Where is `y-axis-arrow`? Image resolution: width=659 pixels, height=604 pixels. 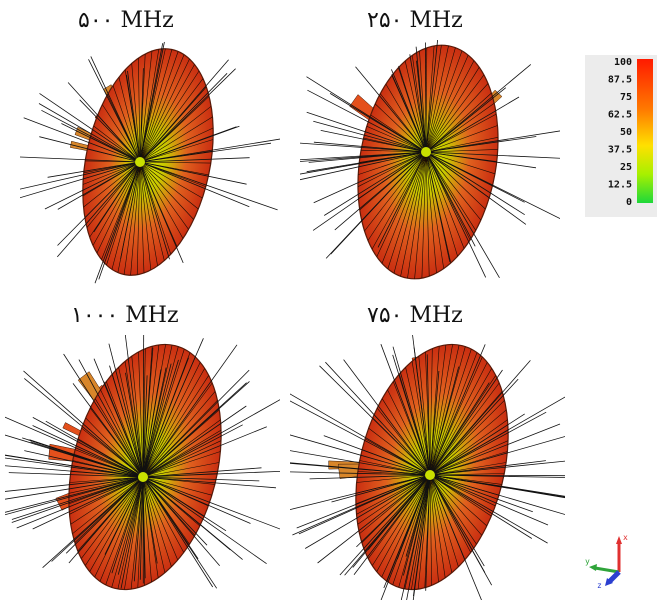
y-axis-arrow is located at coordinates (607, 570).